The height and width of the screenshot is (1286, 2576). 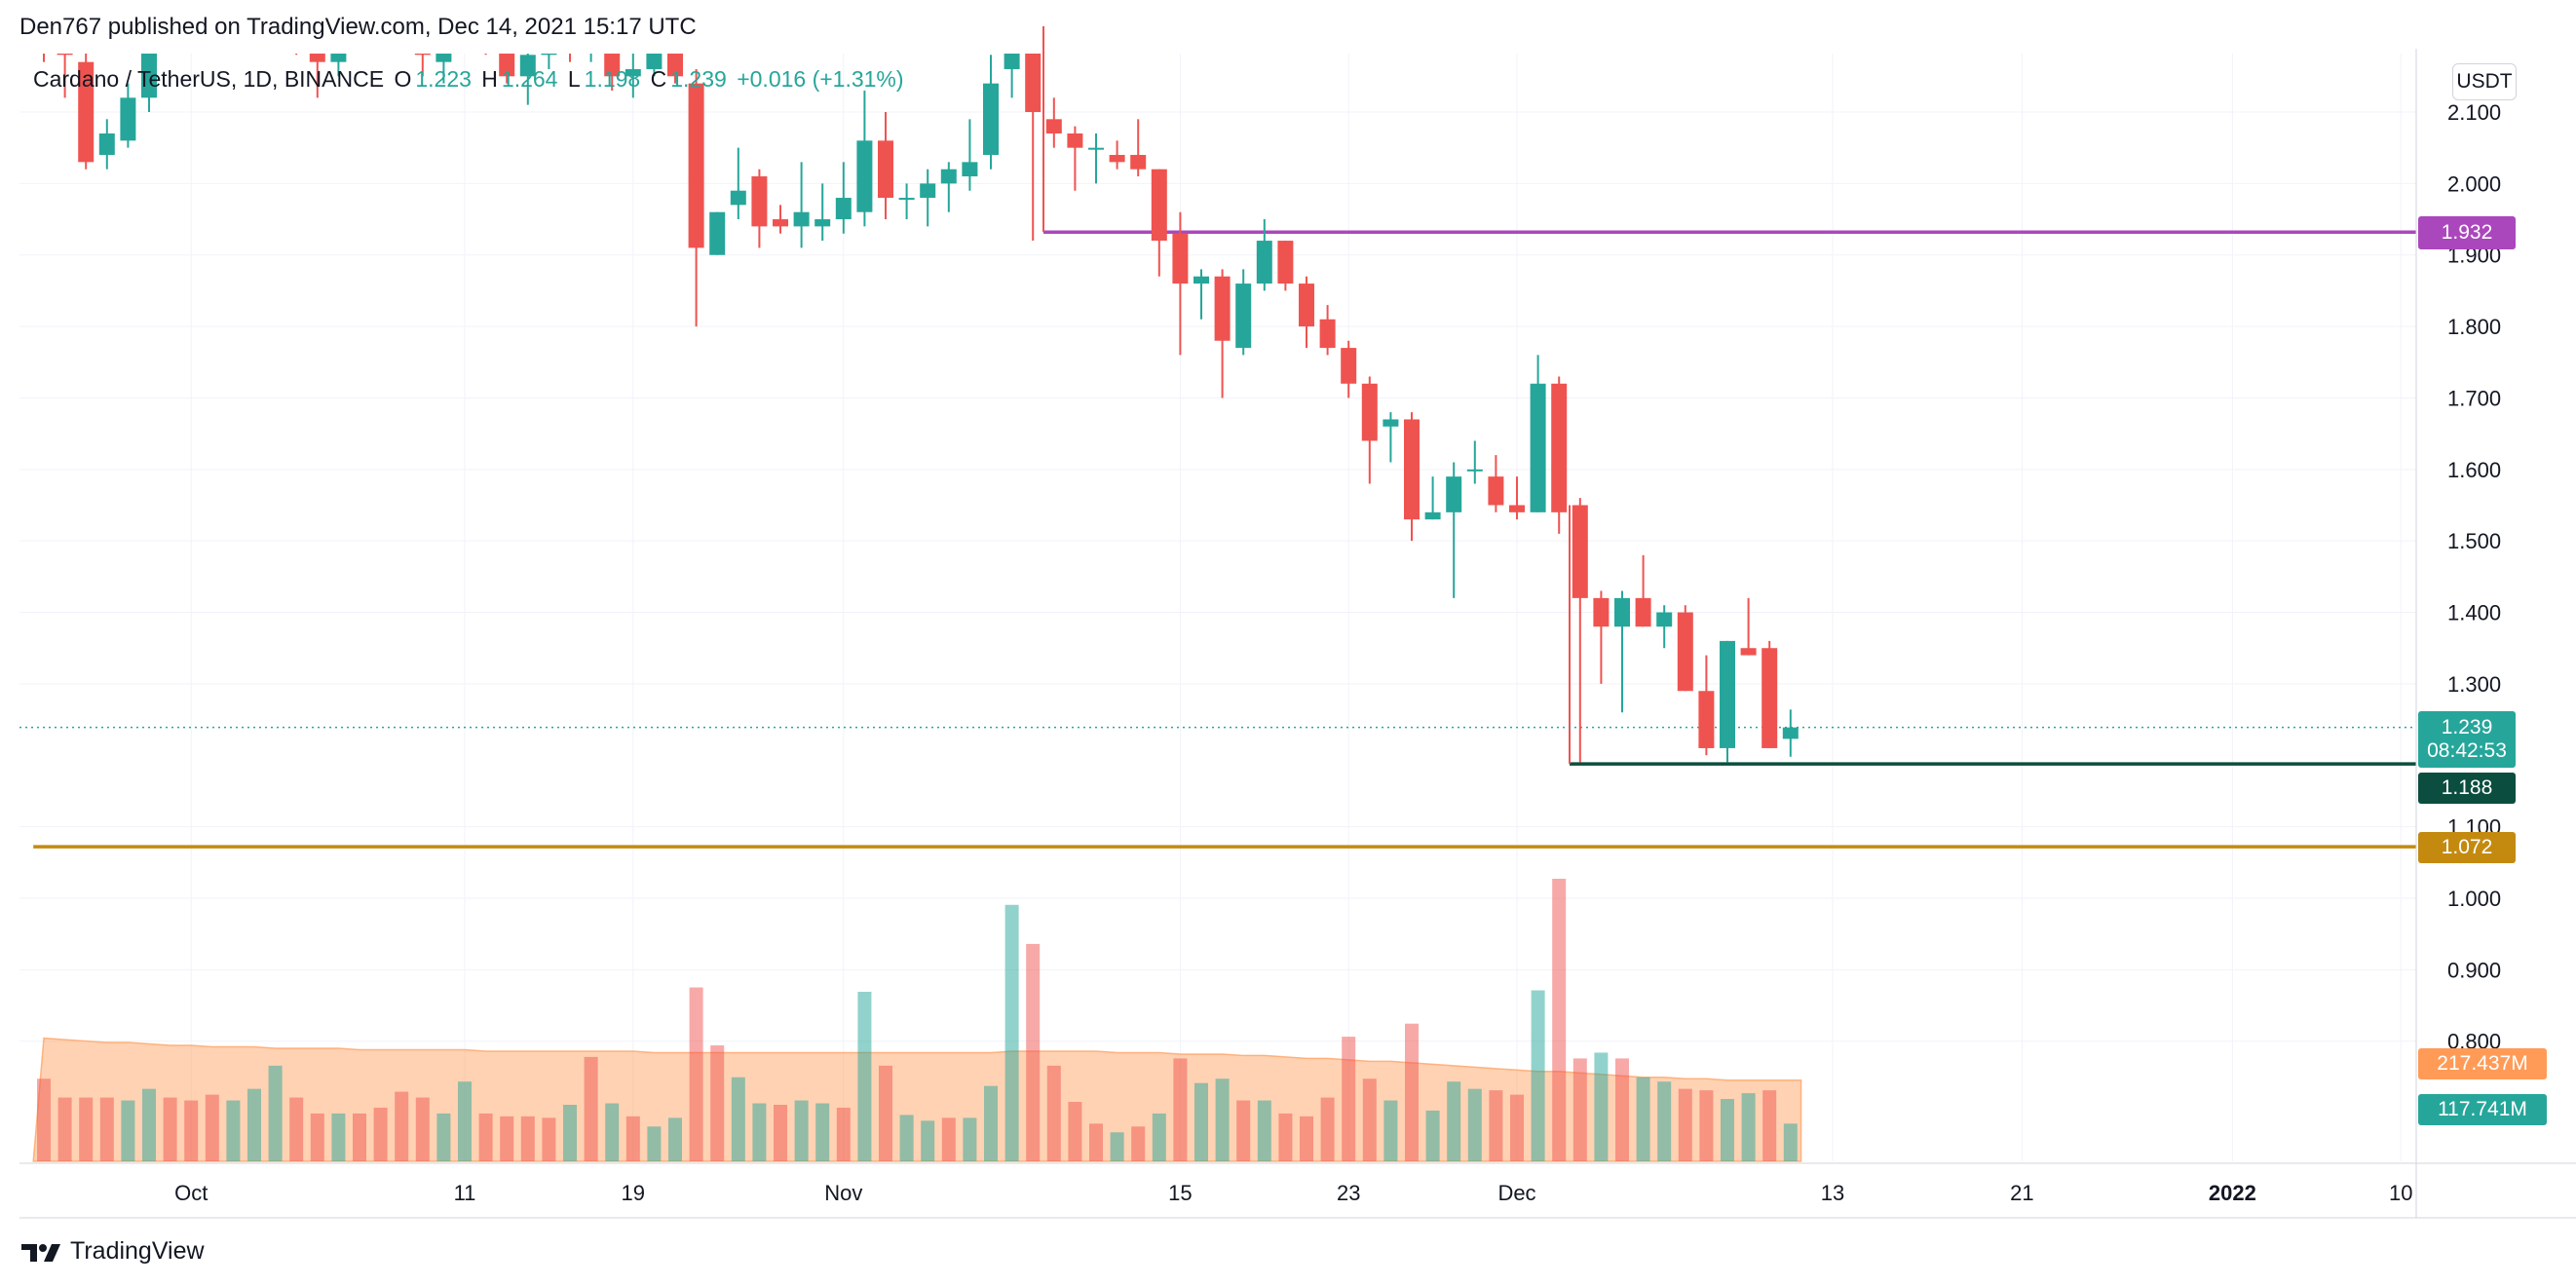 What do you see at coordinates (658, 79) in the screenshot?
I see `legend-close-label: C` at bounding box center [658, 79].